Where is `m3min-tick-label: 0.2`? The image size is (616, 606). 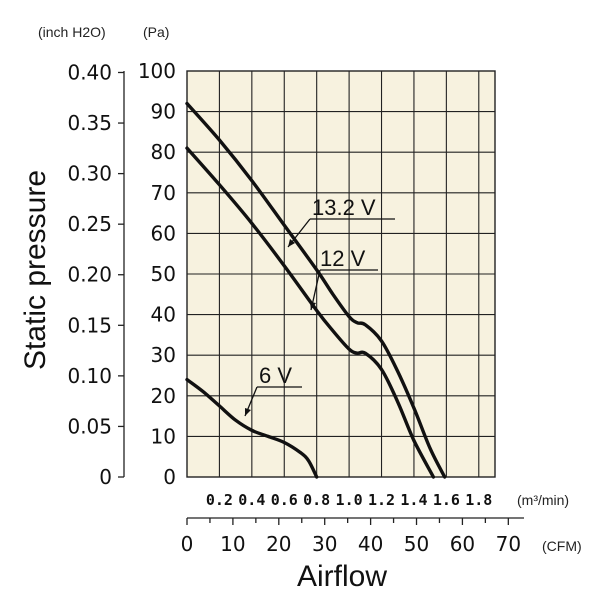 m3min-tick-label: 0.2 is located at coordinates (219, 500).